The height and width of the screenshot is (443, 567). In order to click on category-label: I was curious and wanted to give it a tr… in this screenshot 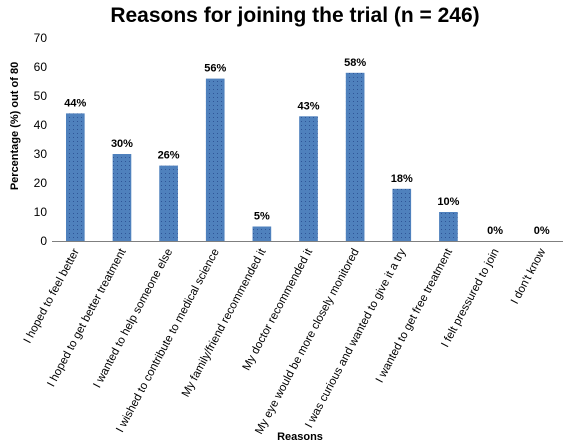, I will do `click(355, 339)`.